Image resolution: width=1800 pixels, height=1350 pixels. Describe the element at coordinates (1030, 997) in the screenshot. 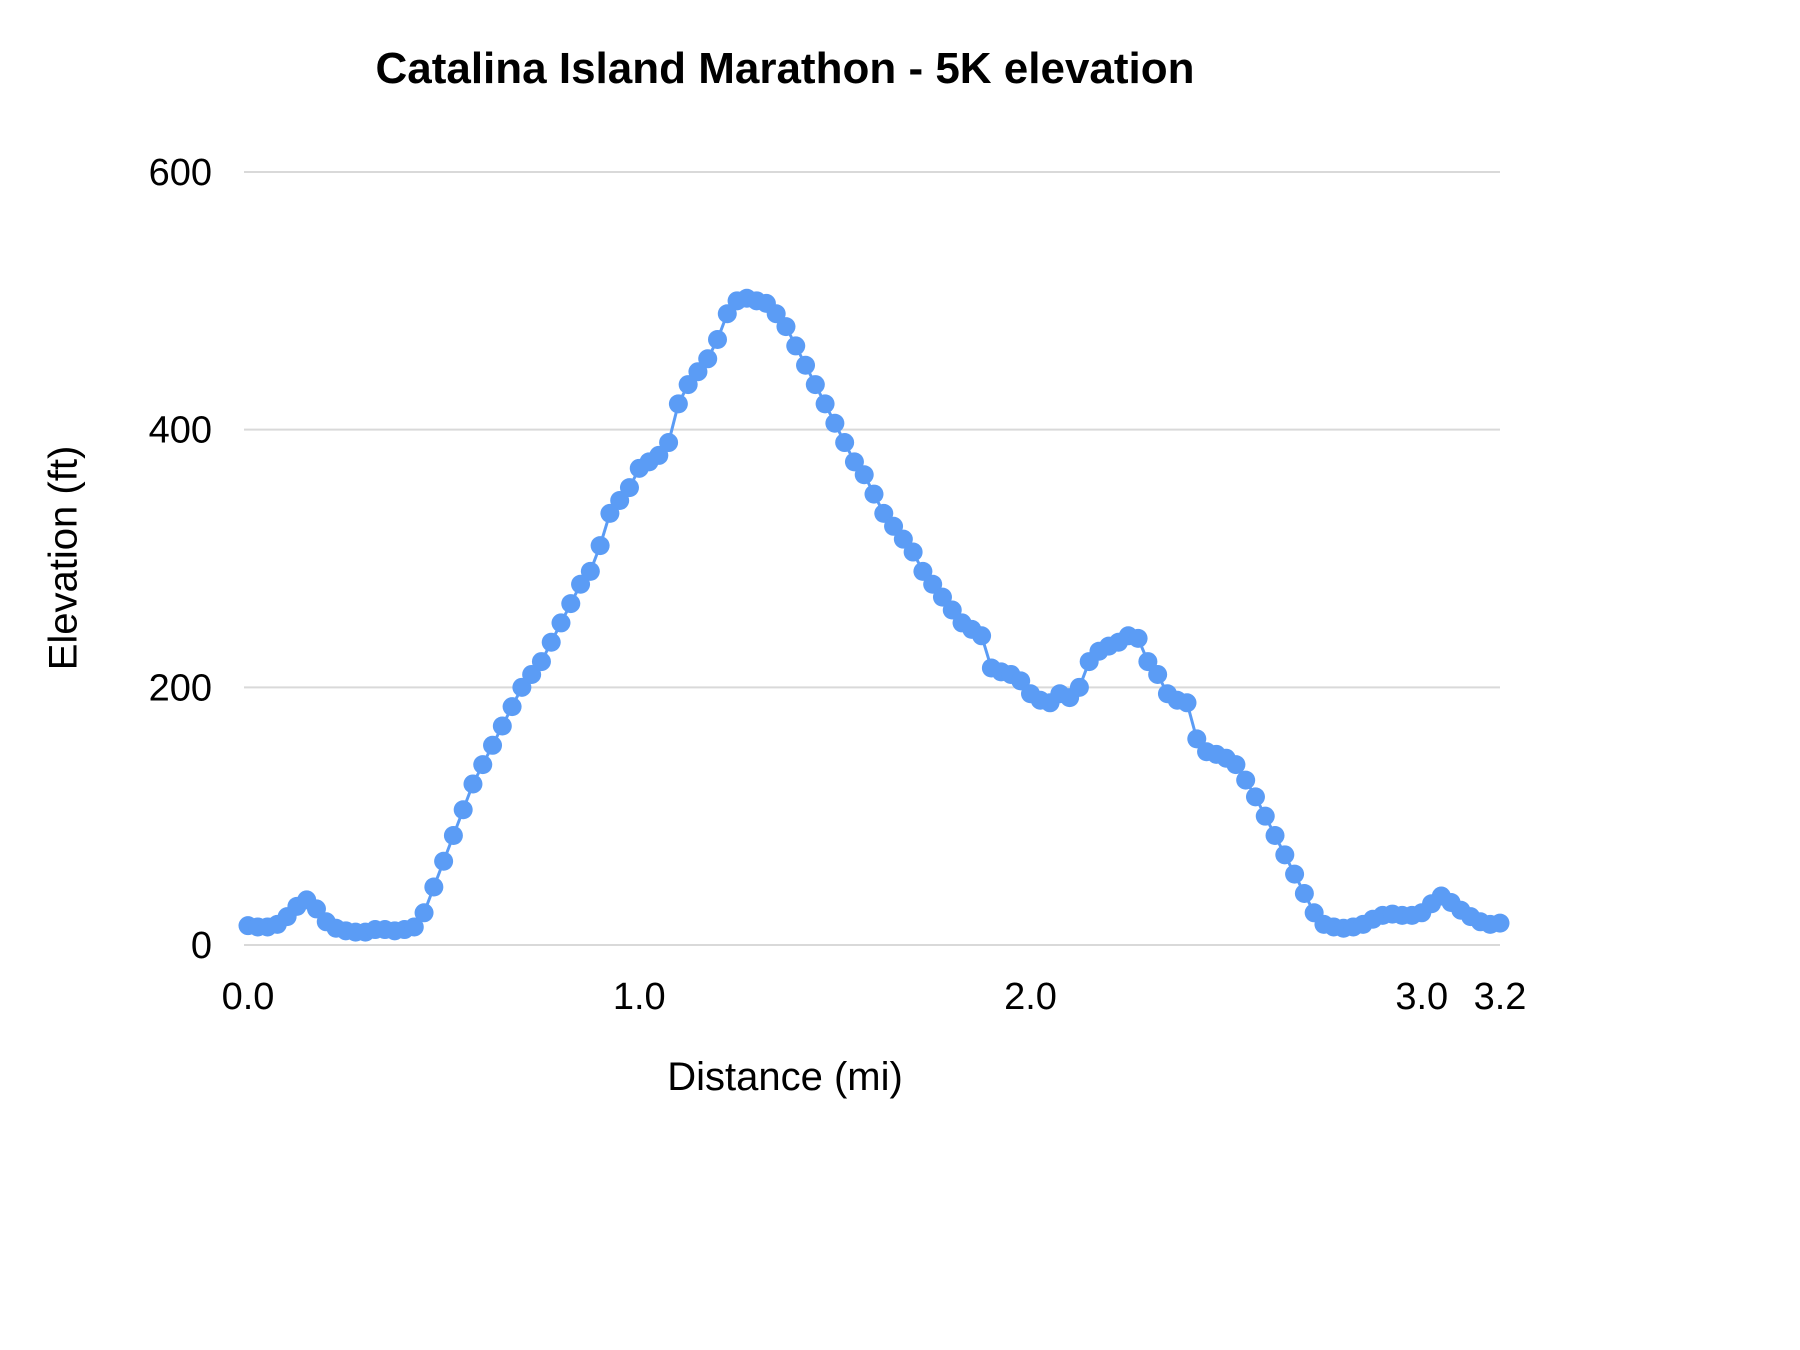

I see `x-tick-label-2.0: 2.0` at that location.